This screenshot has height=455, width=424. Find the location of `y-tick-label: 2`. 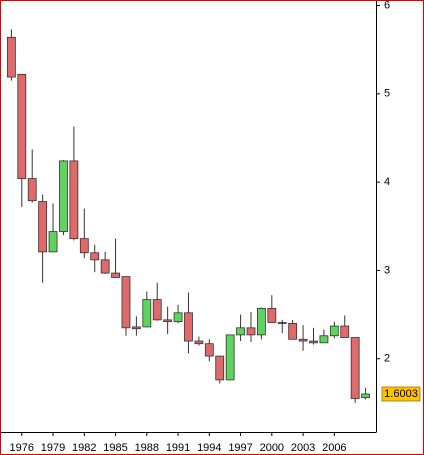

y-tick-label: 2 is located at coordinates (387, 359).